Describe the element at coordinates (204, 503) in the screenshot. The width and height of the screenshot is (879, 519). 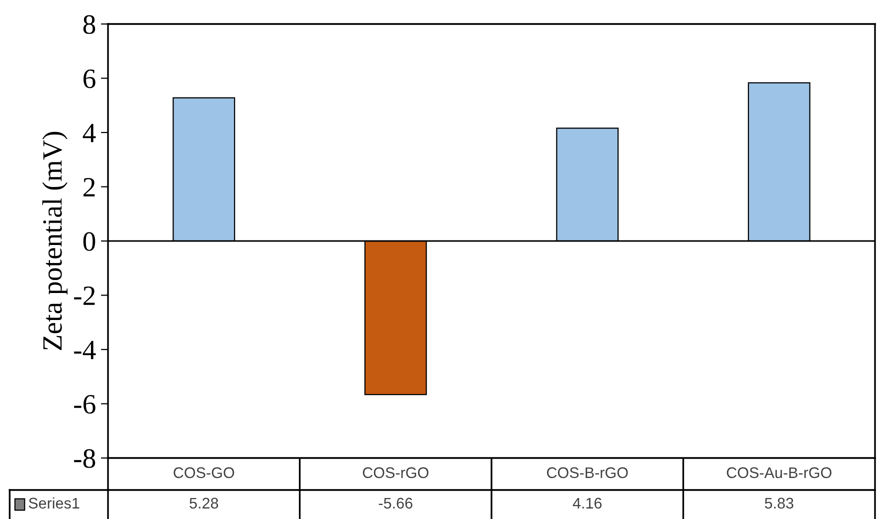
I see `data-label: 5.28` at that location.